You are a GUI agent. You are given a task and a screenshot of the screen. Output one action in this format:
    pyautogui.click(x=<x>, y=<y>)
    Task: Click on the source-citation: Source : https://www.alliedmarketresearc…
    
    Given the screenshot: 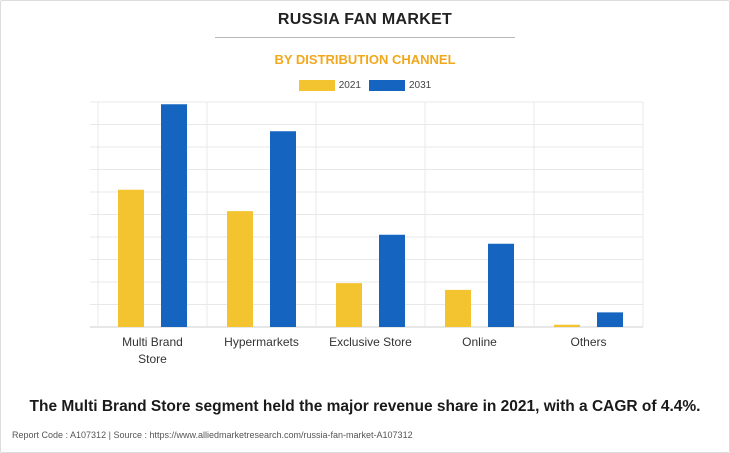 What is the action you would take?
    pyautogui.click(x=263, y=435)
    